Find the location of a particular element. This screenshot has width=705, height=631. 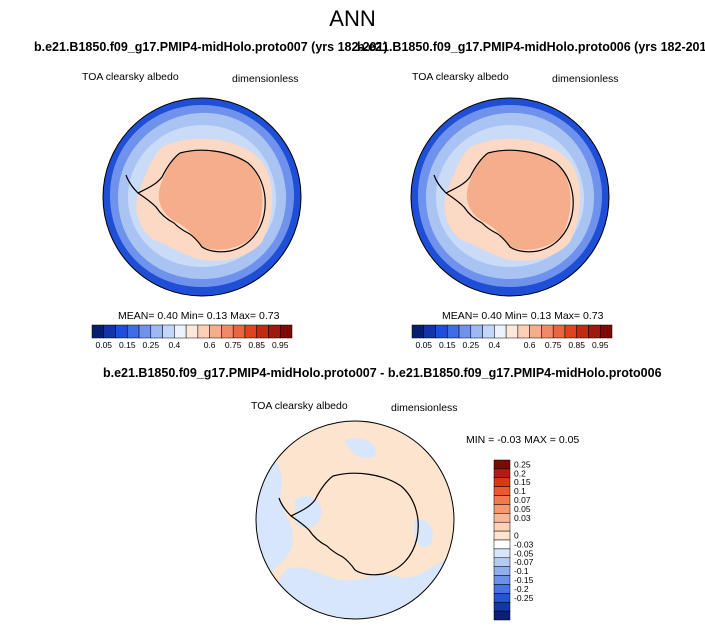

min-value: -0.03 is located at coordinates (509, 440).